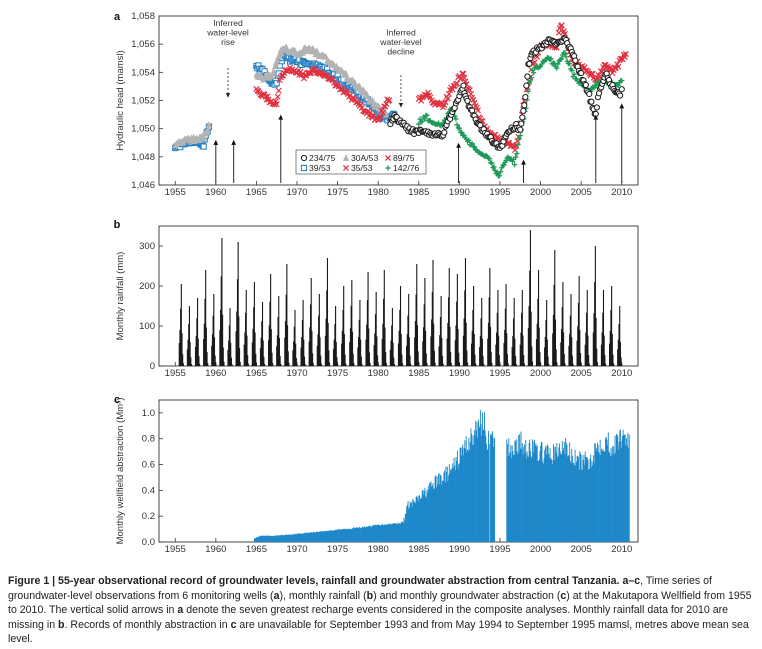 The width and height of the screenshot is (762, 649). What do you see at coordinates (304, 158) in the screenshot?
I see `legend-marker` at bounding box center [304, 158].